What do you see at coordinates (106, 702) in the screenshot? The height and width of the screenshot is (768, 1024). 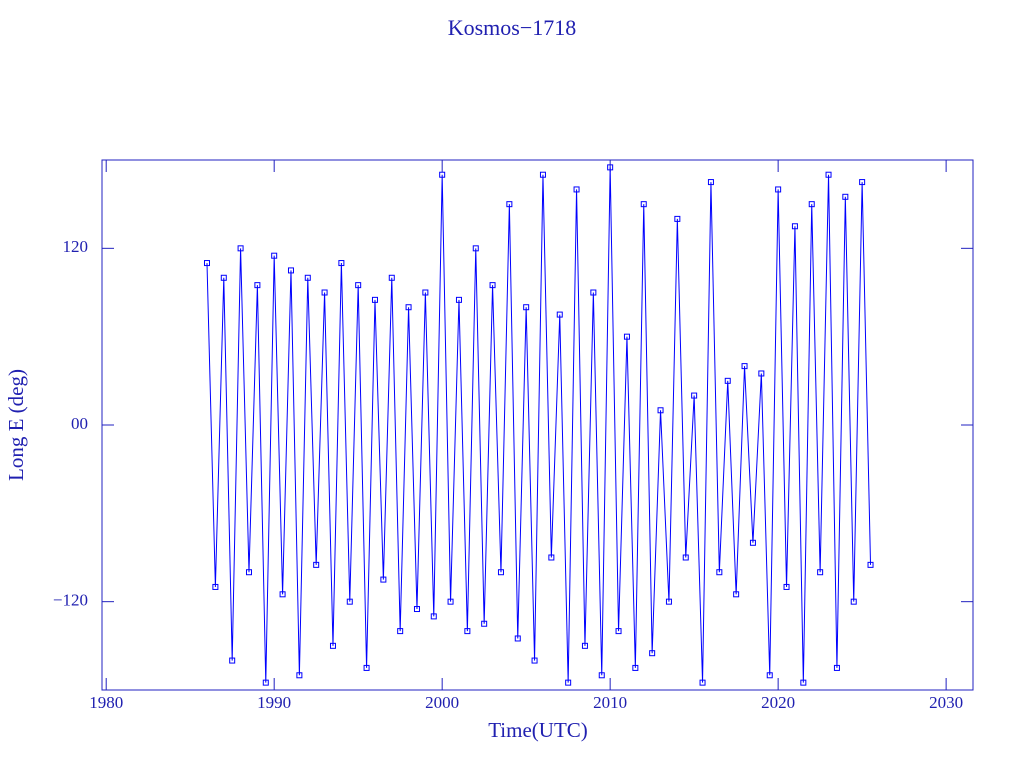 I see `x-tick-label: 1980` at bounding box center [106, 702].